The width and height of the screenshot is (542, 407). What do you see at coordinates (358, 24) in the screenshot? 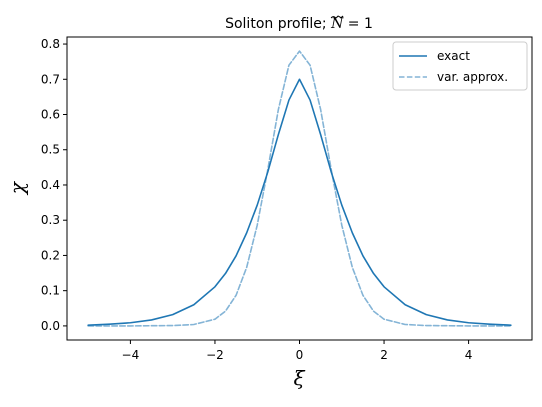
I see `title-suffix: = 1` at bounding box center [358, 24].